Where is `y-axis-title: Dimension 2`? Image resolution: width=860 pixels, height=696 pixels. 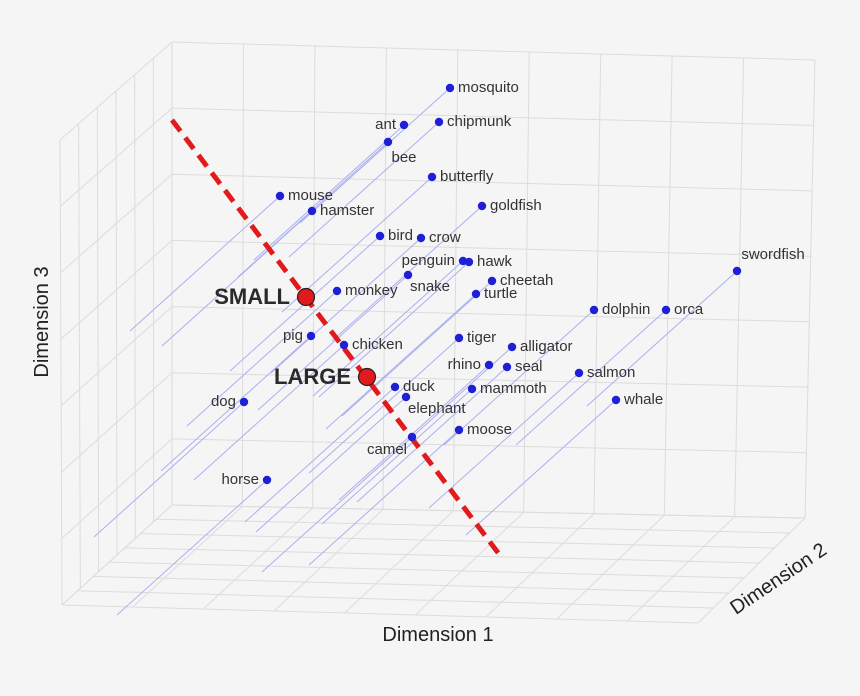 y-axis-title: Dimension 2 is located at coordinates (778, 579).